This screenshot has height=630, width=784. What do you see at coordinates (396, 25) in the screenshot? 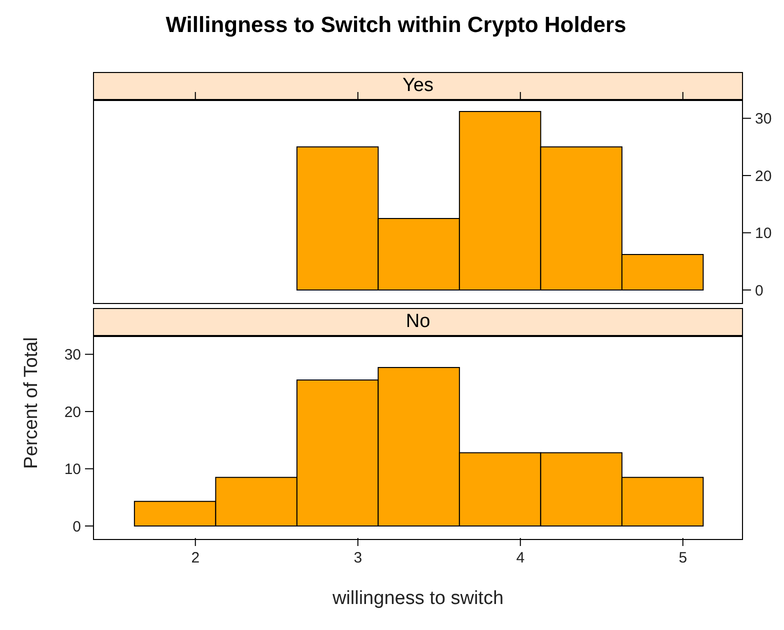
I see `chart-title: Willingness to Switch within Crypto Holders` at bounding box center [396, 25].